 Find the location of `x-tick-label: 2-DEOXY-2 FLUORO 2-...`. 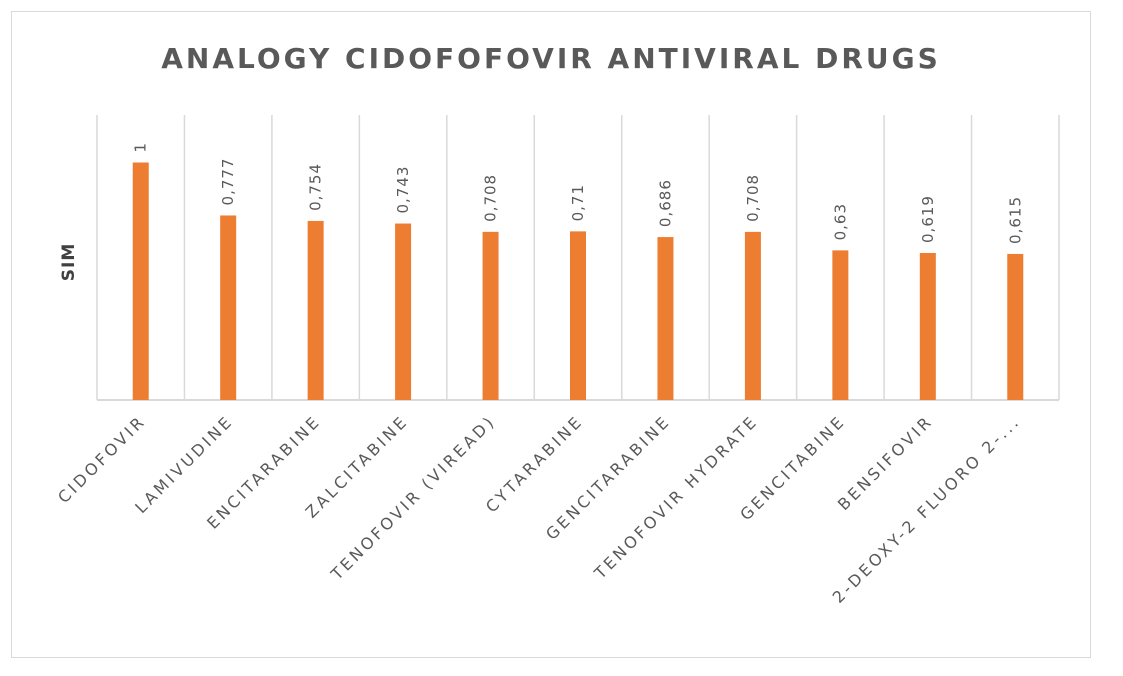

x-tick-label: 2-DEOXY-2 FLUORO 2-... is located at coordinates (926, 508).